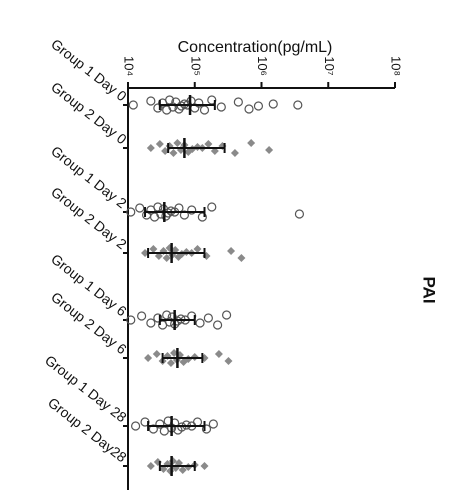 The width and height of the screenshot is (459, 497). Describe the element at coordinates (262, 66) in the screenshot. I see `x-tick-label: 10⁶` at that location.